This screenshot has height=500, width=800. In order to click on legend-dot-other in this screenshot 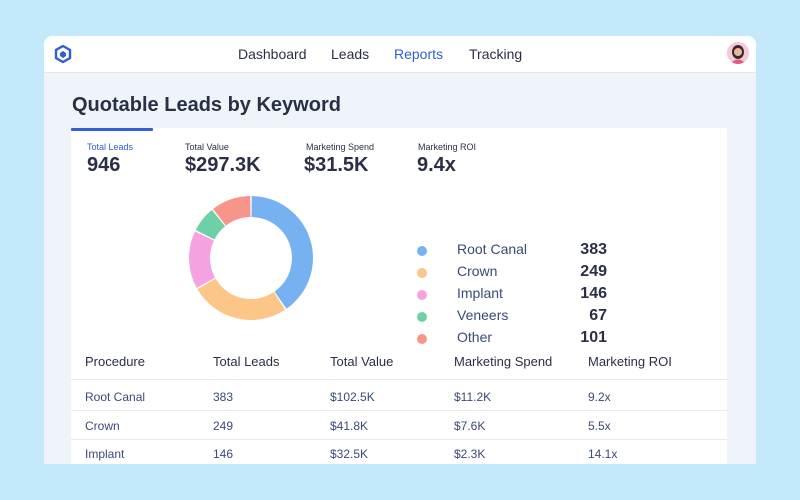, I will do `click(422, 339)`.